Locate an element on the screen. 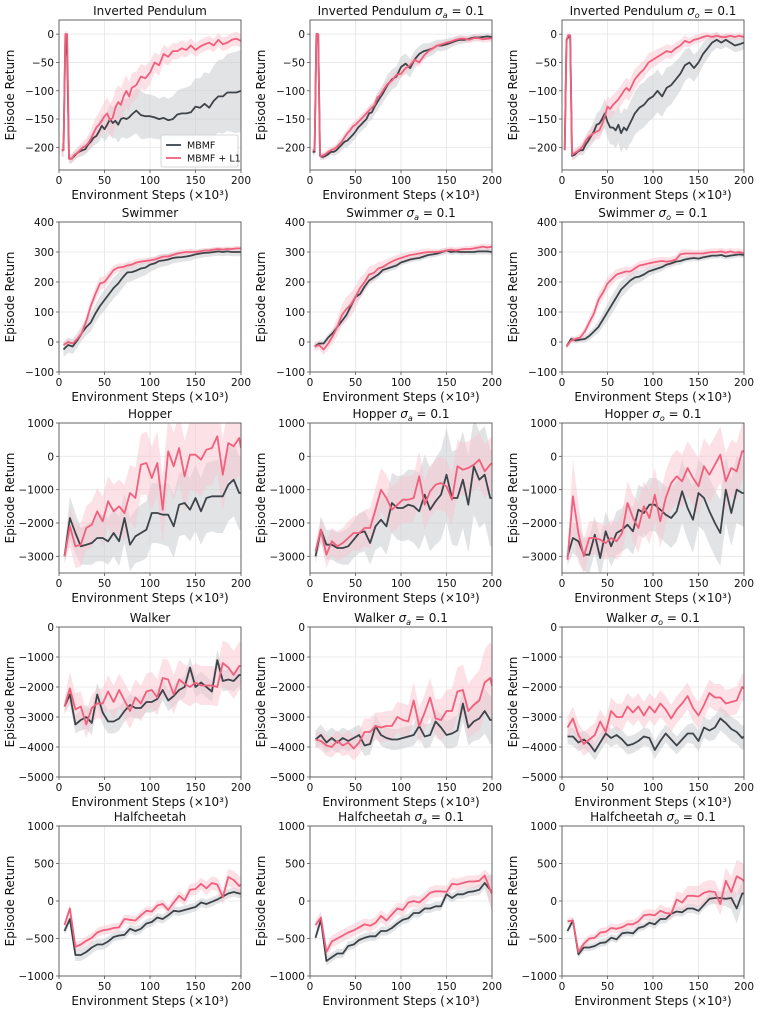 This screenshot has width=761, height=1015. y-tick-label: −100 is located at coordinates (290, 373).